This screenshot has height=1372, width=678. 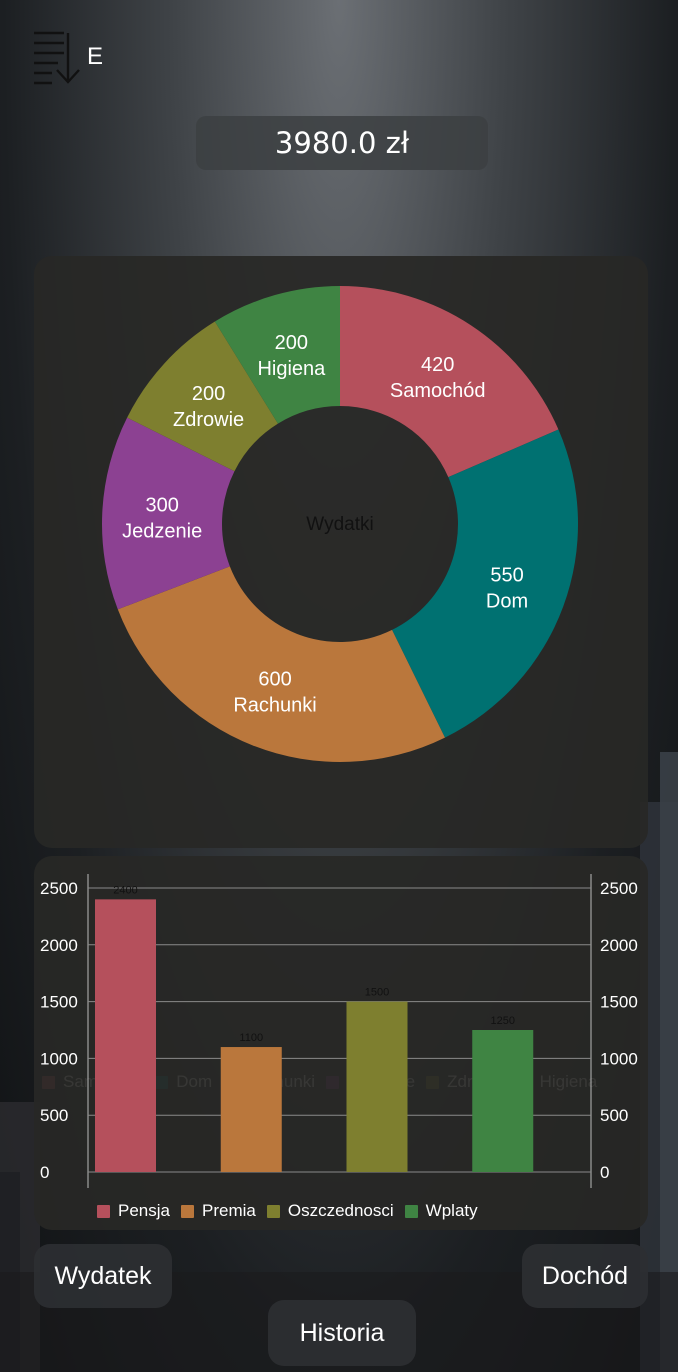 I want to click on pie-value-label-jedzenie: 300, so click(x=162, y=505).